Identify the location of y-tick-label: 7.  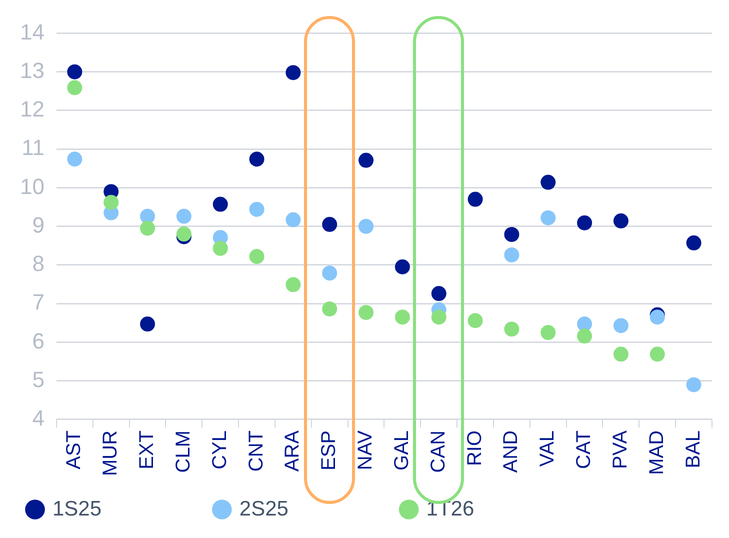
(38, 302).